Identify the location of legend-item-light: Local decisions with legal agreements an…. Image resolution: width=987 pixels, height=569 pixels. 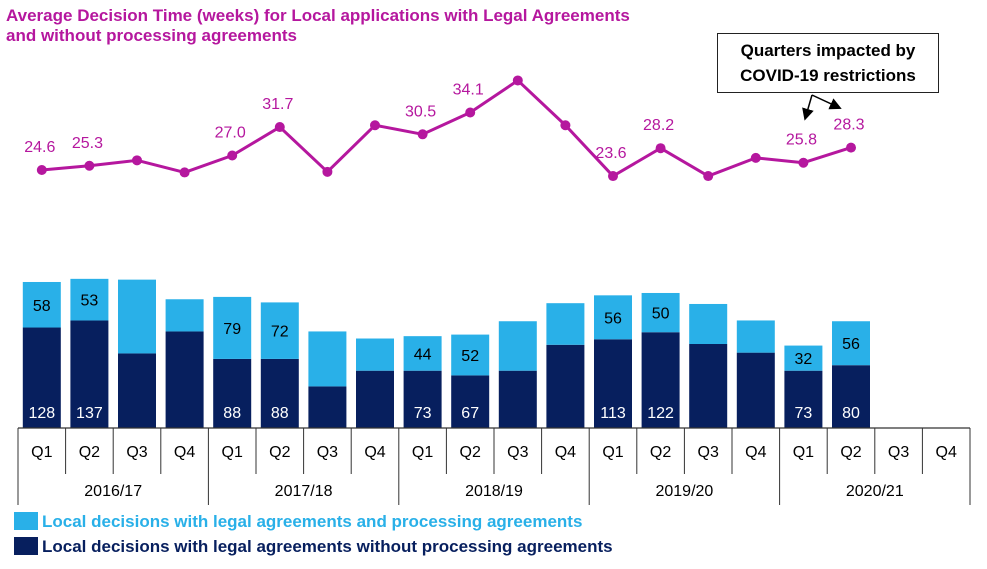
(298, 522).